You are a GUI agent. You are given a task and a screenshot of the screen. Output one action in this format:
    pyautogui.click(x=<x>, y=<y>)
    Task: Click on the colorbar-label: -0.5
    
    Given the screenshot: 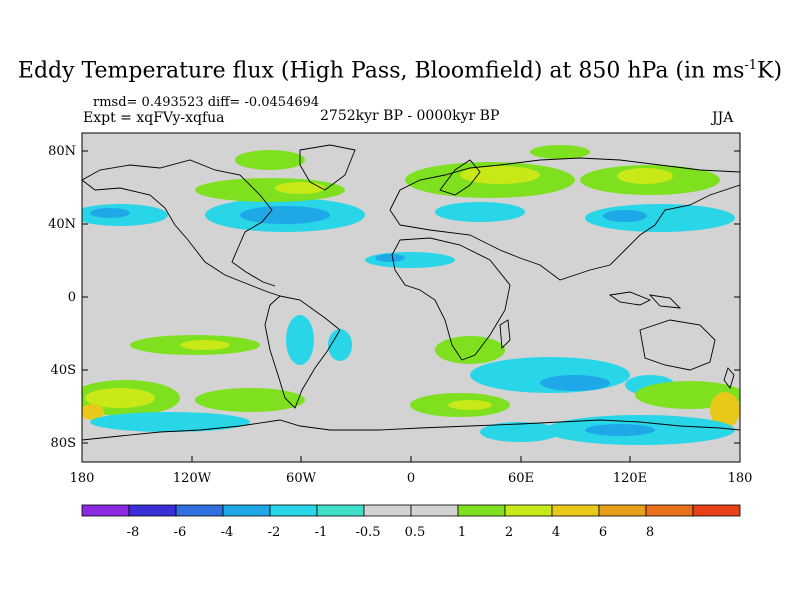 What is the action you would take?
    pyautogui.click(x=367, y=532)
    